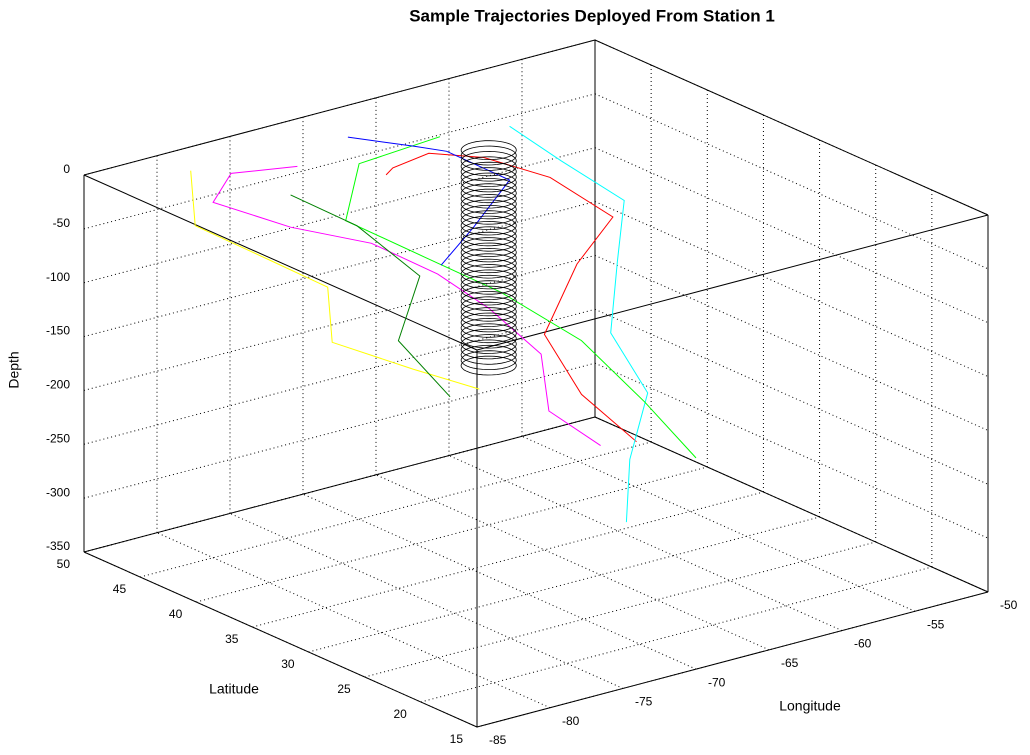  Describe the element at coordinates (14, 369) in the screenshot. I see `z-axis-label: Depth` at that location.